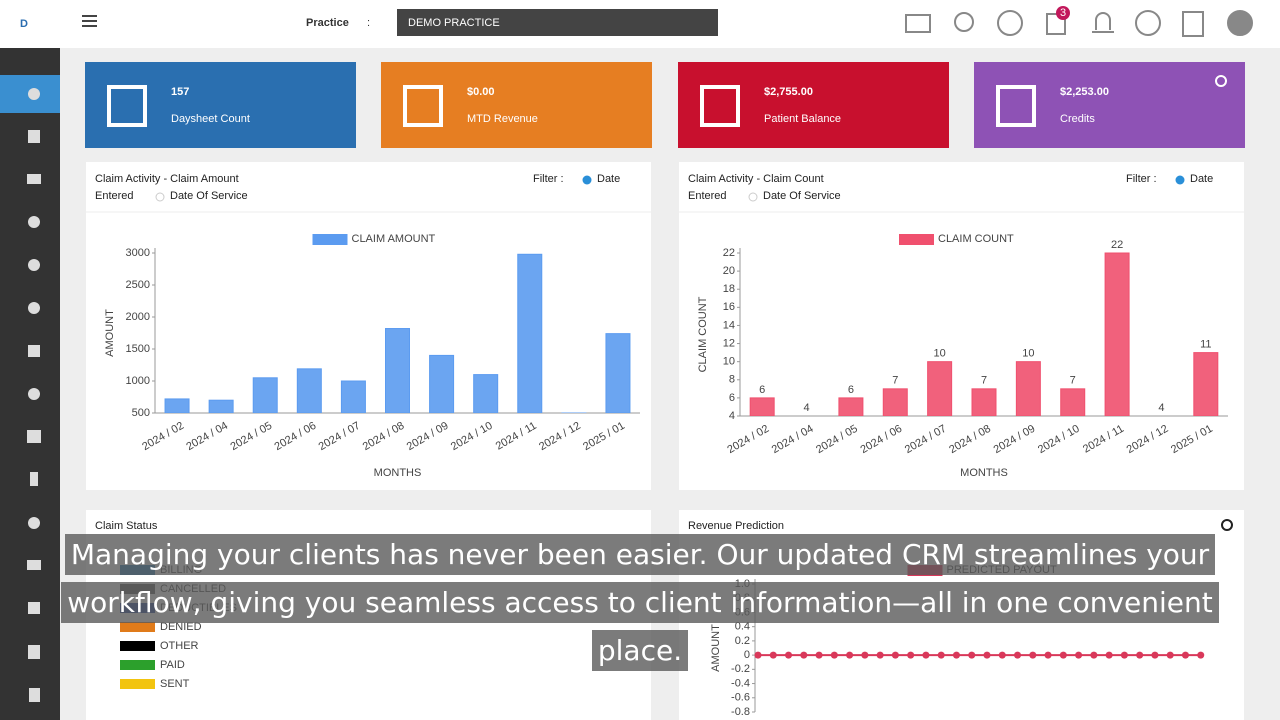  Describe the element at coordinates (976, 239) in the screenshot. I see `legend-label: CLAIM COUNT` at that location.